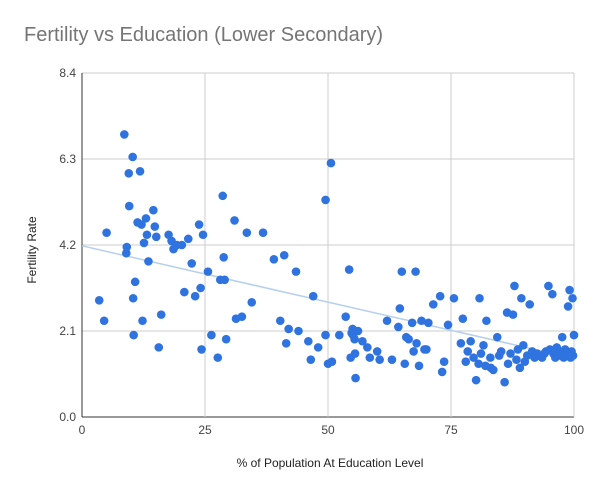  I want to click on x-tick-label: 75, so click(451, 430).